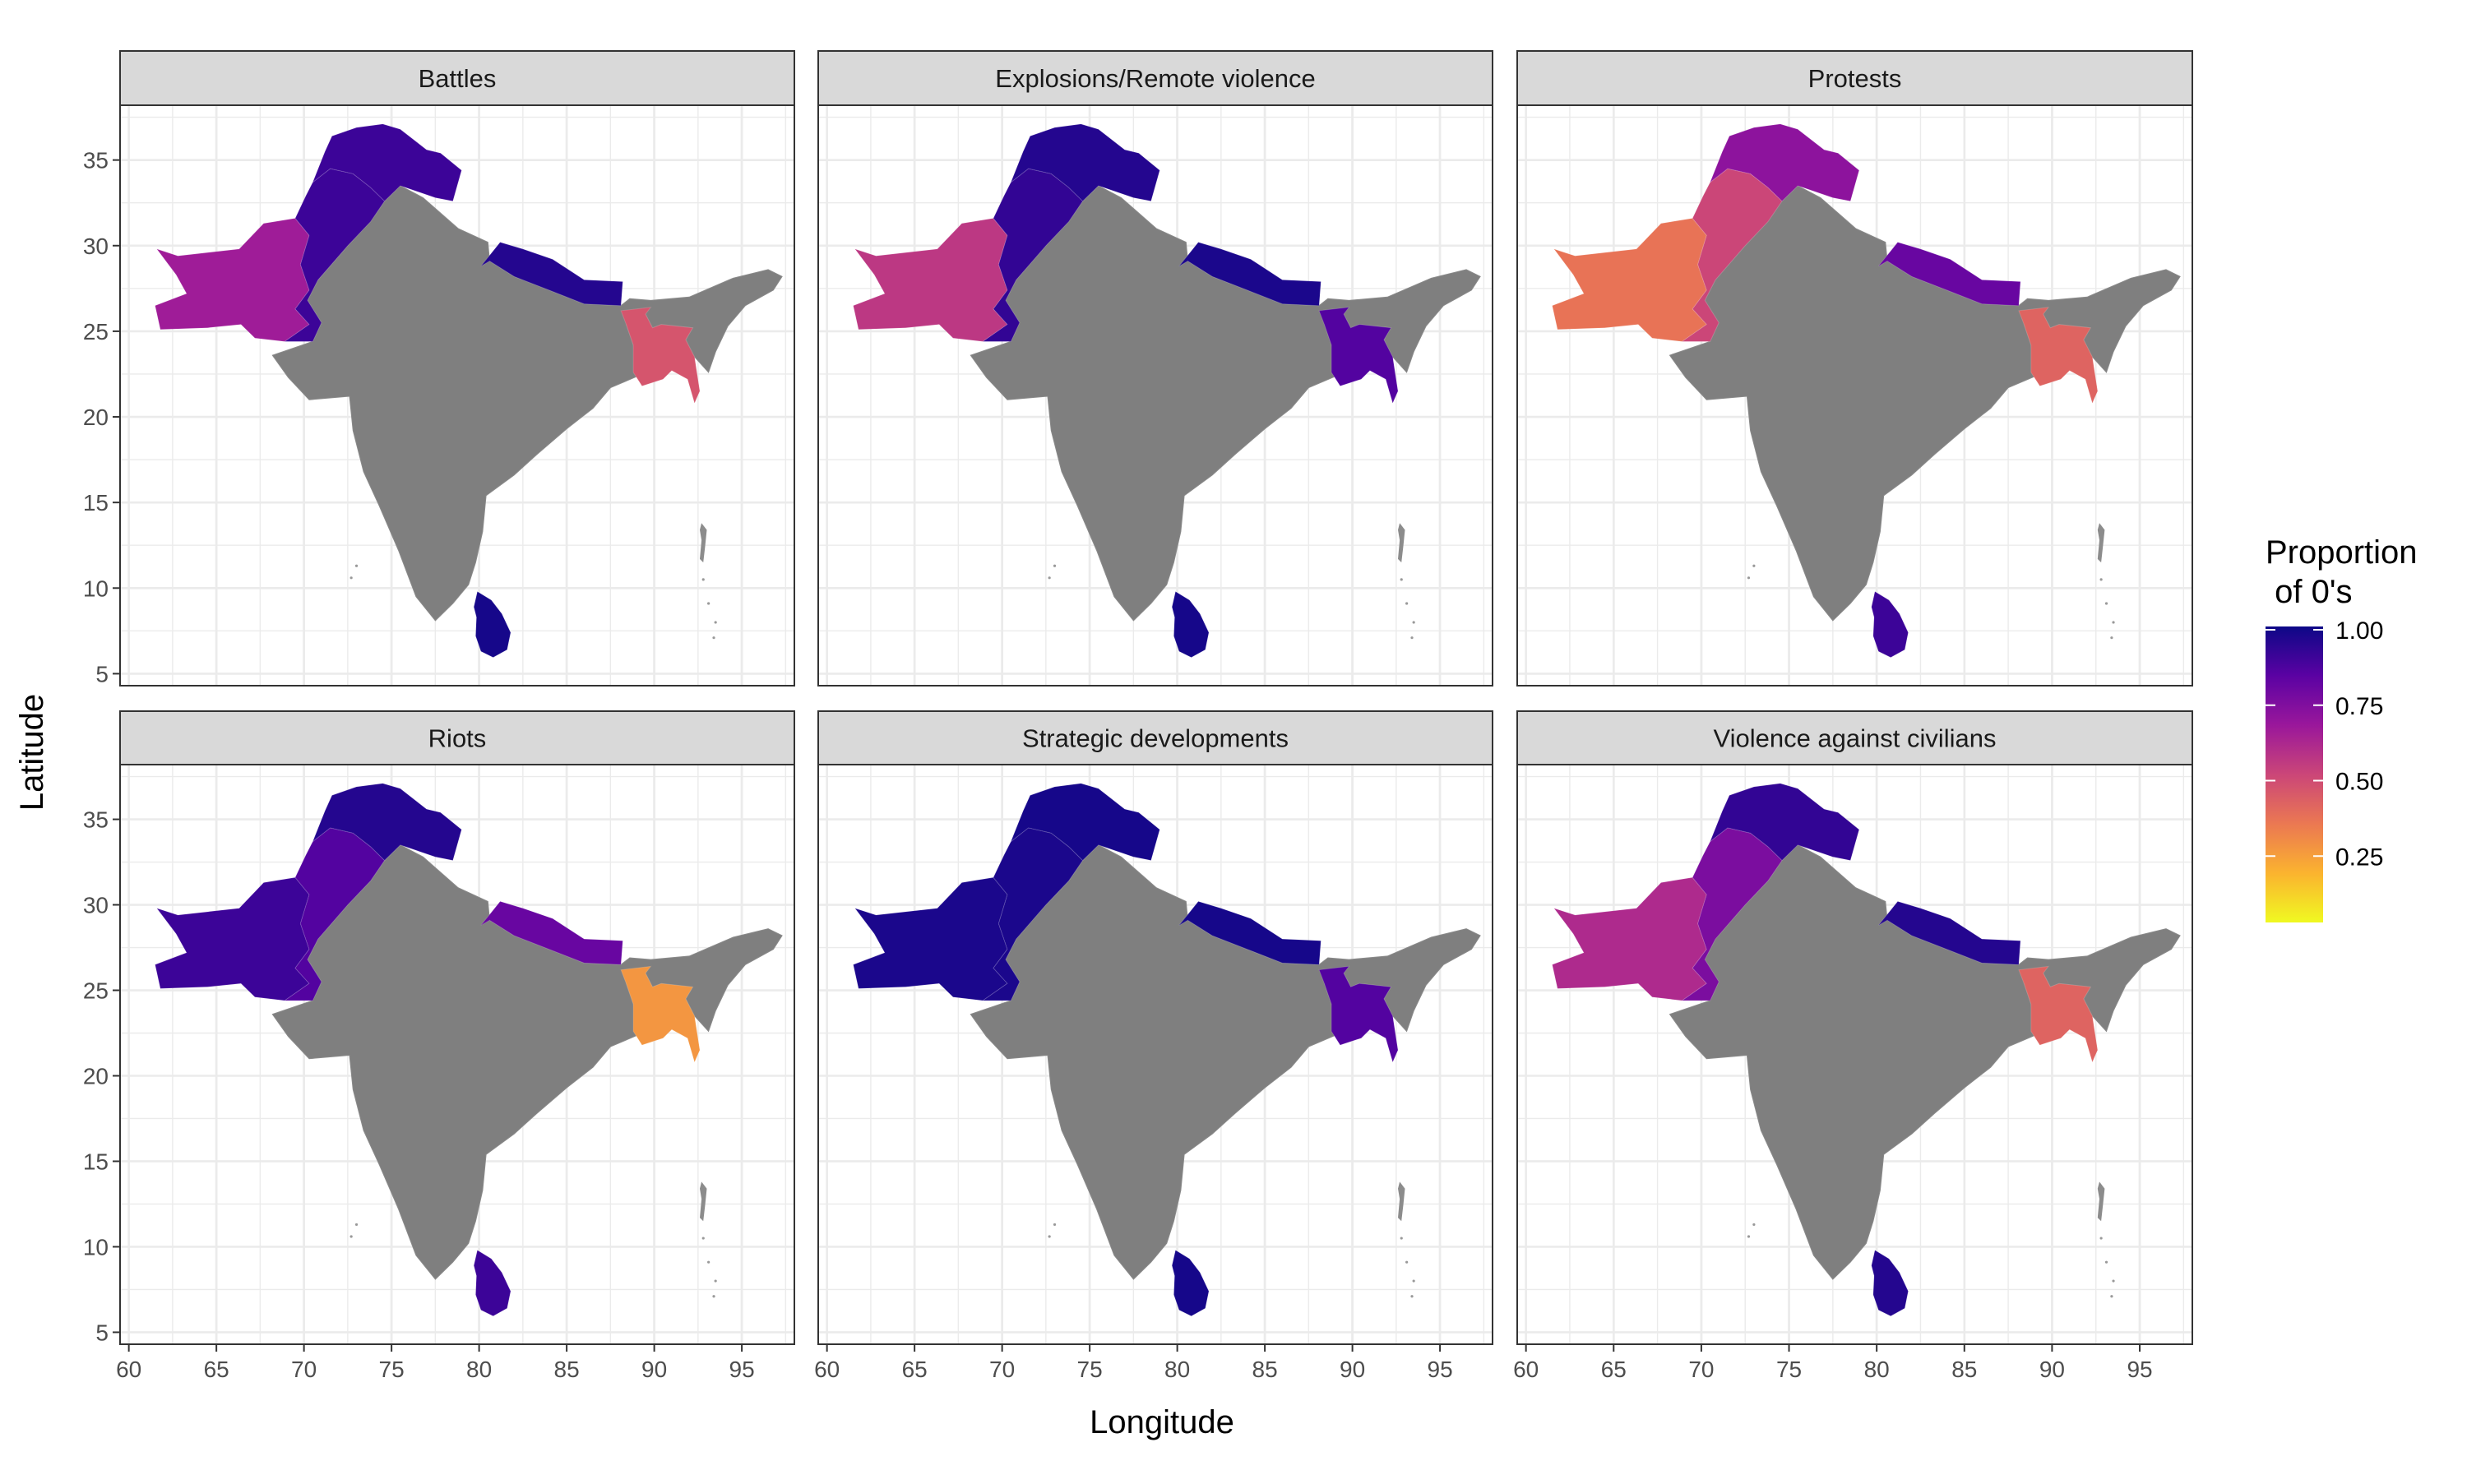  Describe the element at coordinates (2342, 552) in the screenshot. I see `legend-title-line1: Proportion` at that location.